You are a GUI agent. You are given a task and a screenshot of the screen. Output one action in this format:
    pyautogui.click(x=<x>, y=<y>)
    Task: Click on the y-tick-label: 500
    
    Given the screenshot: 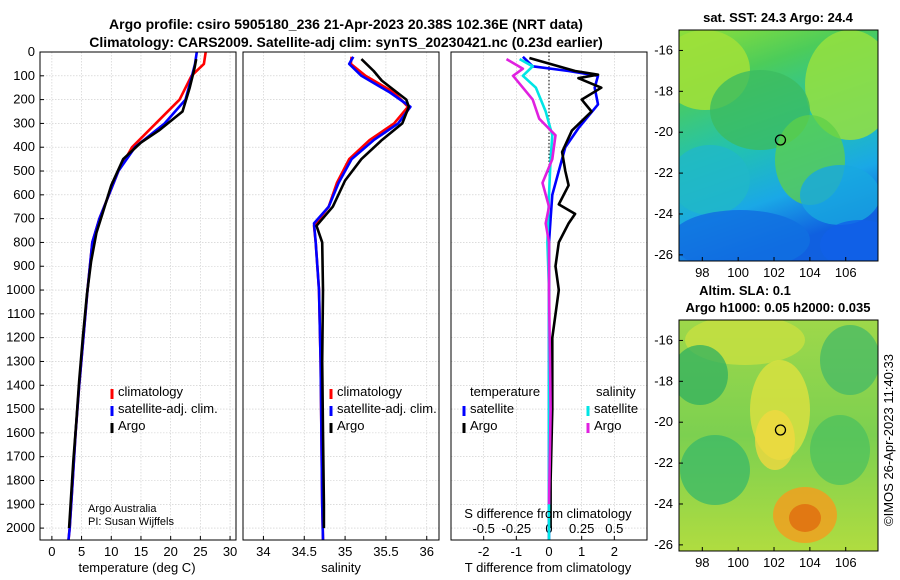 What is the action you would take?
    pyautogui.click(x=24, y=170)
    